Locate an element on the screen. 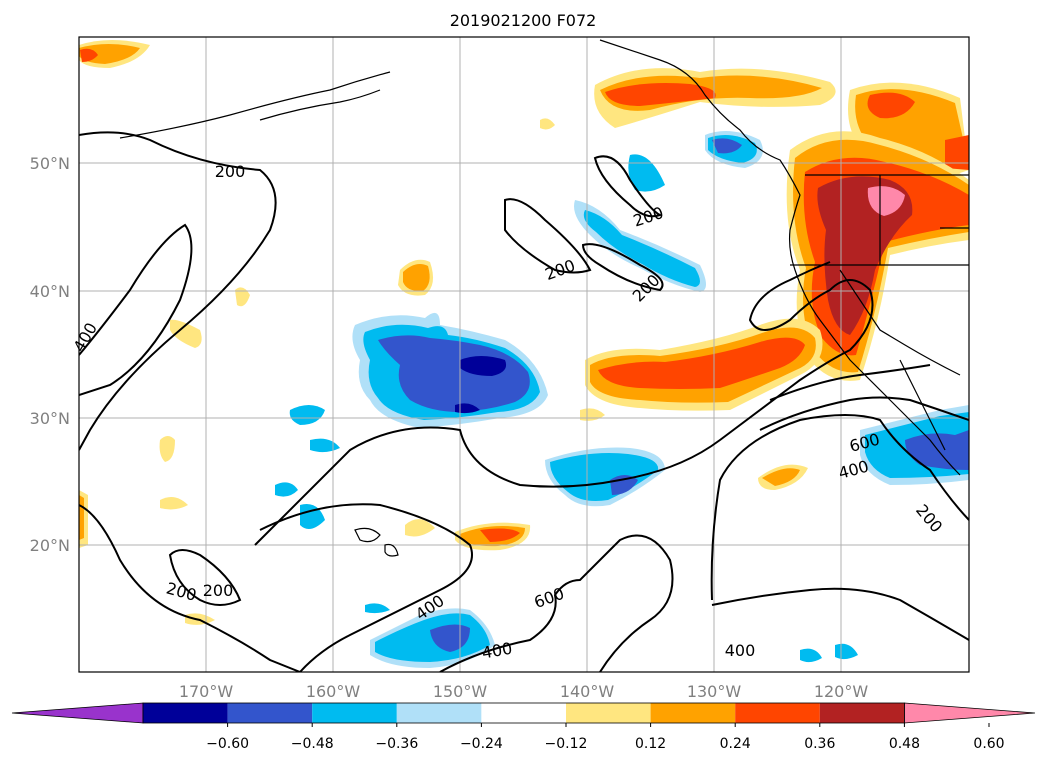 The image size is (1047, 763). colorbar-tick-label: 0.12 is located at coordinates (650, 744).